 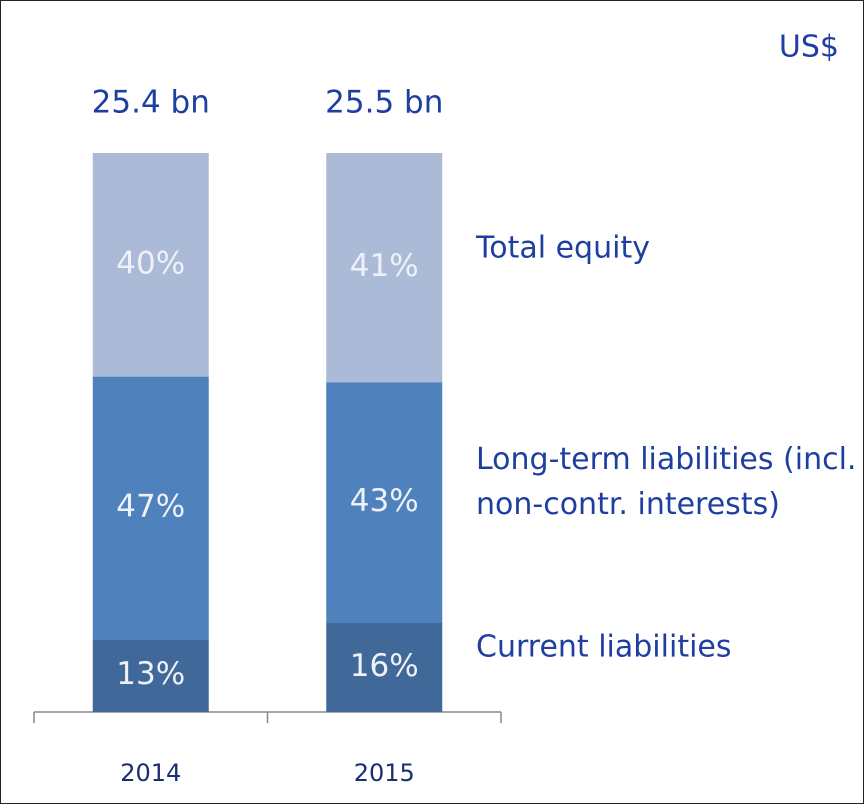 What do you see at coordinates (151, 103) in the screenshot?
I see `total-label: 25.4 bn` at bounding box center [151, 103].